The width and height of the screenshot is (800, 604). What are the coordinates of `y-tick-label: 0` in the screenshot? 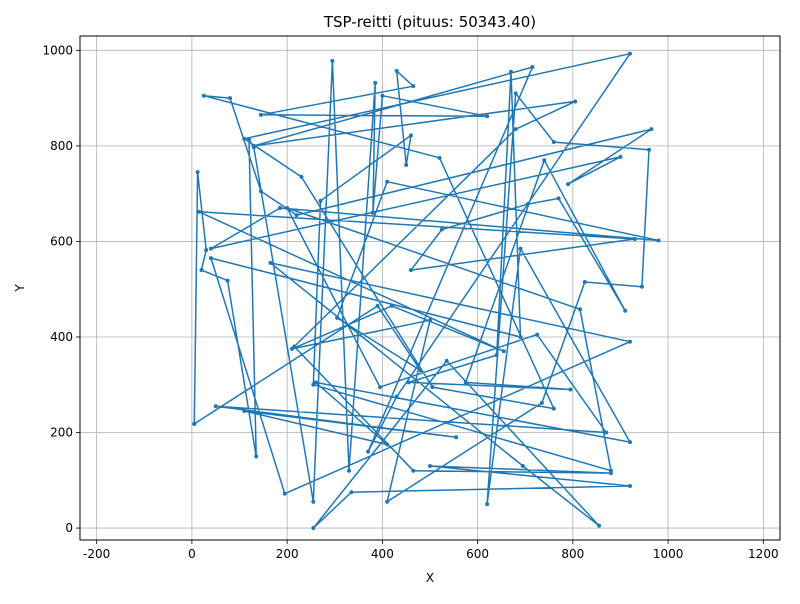 It's located at (69, 528).